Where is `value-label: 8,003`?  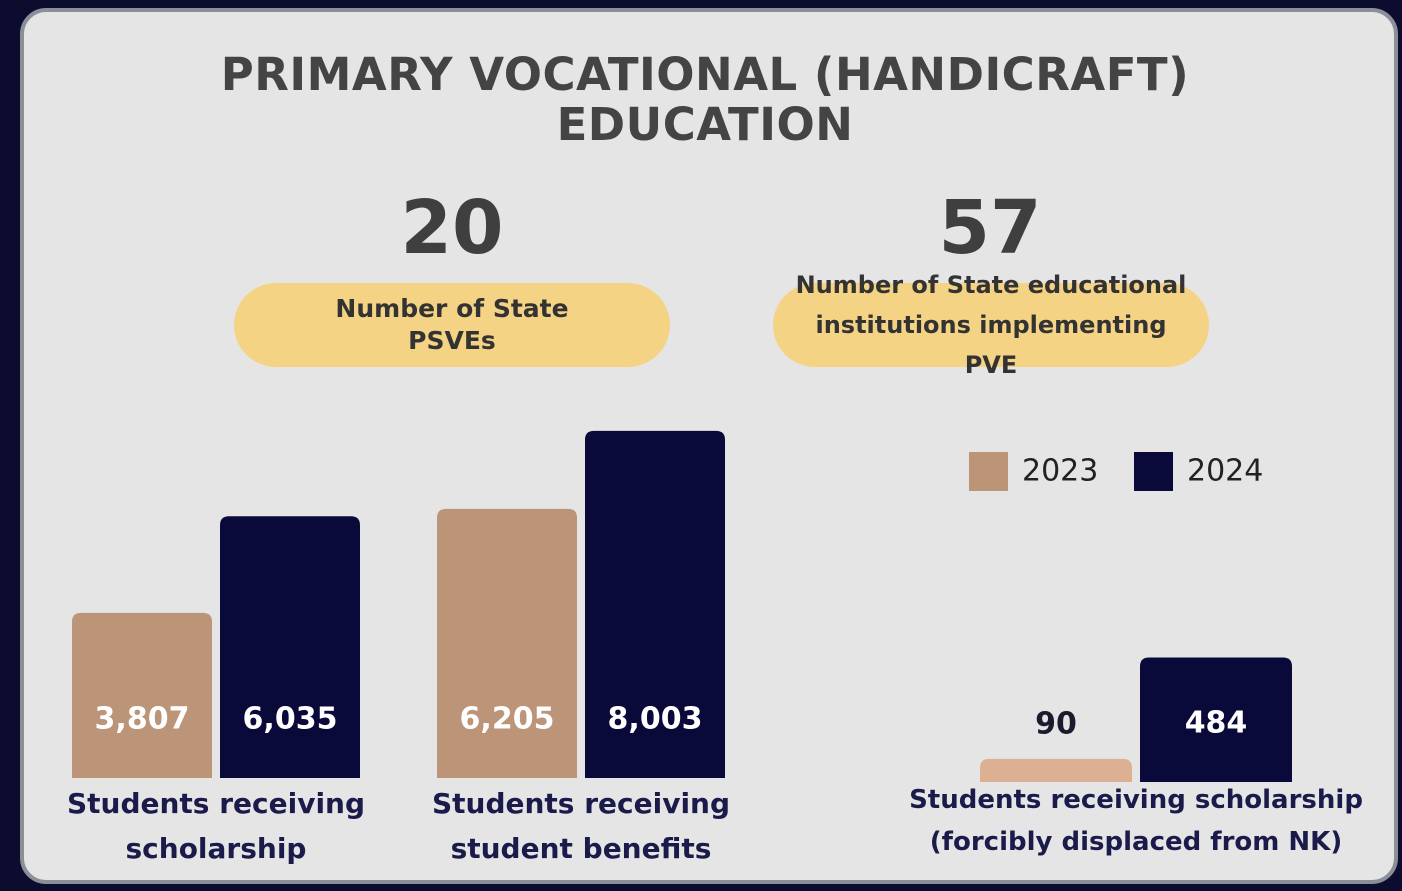
value-label: 8,003 is located at coordinates (655, 719).